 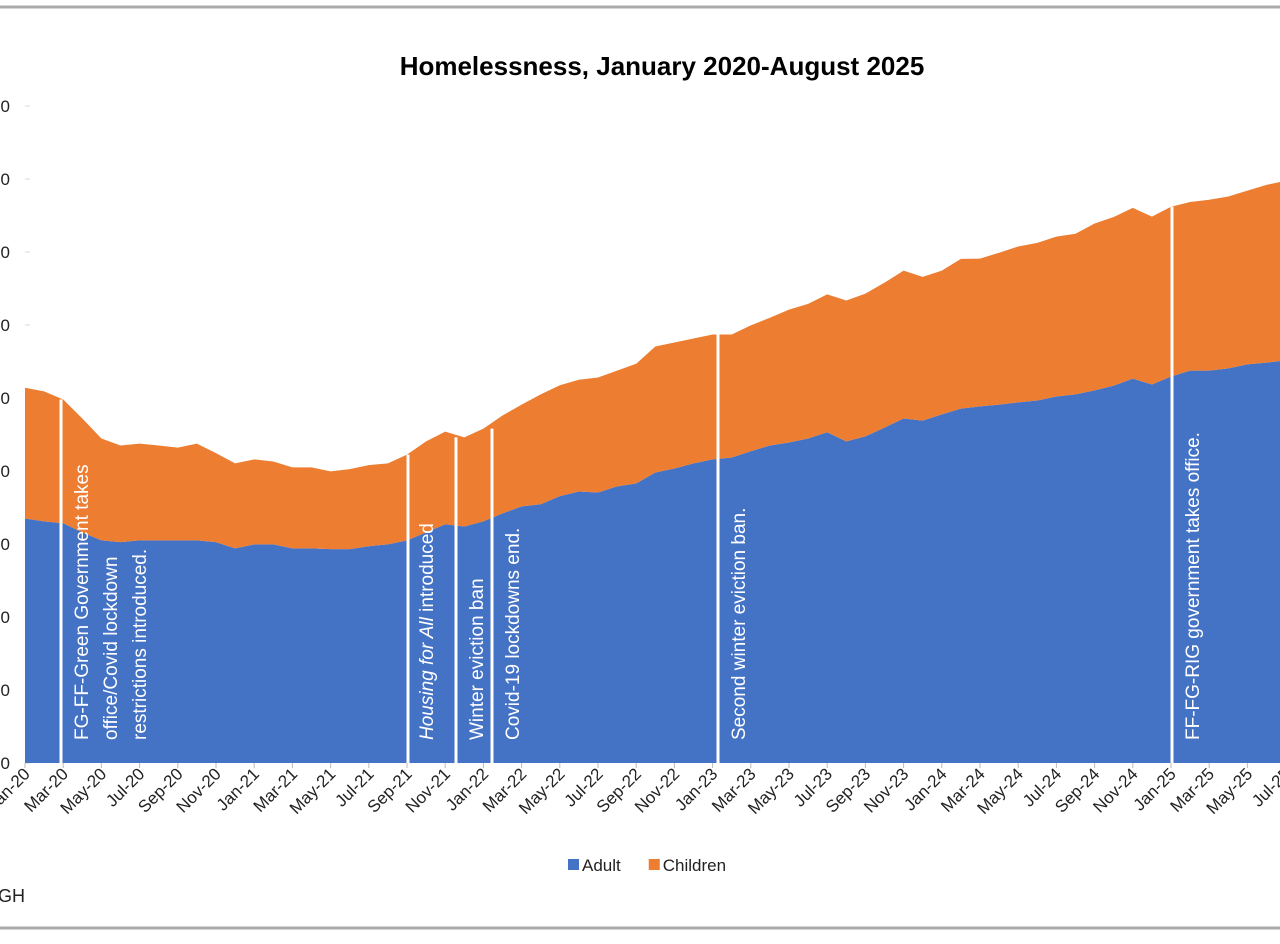 What do you see at coordinates (5, 544) in the screenshot?
I see `y-tick-label: 6,000` at bounding box center [5, 544].